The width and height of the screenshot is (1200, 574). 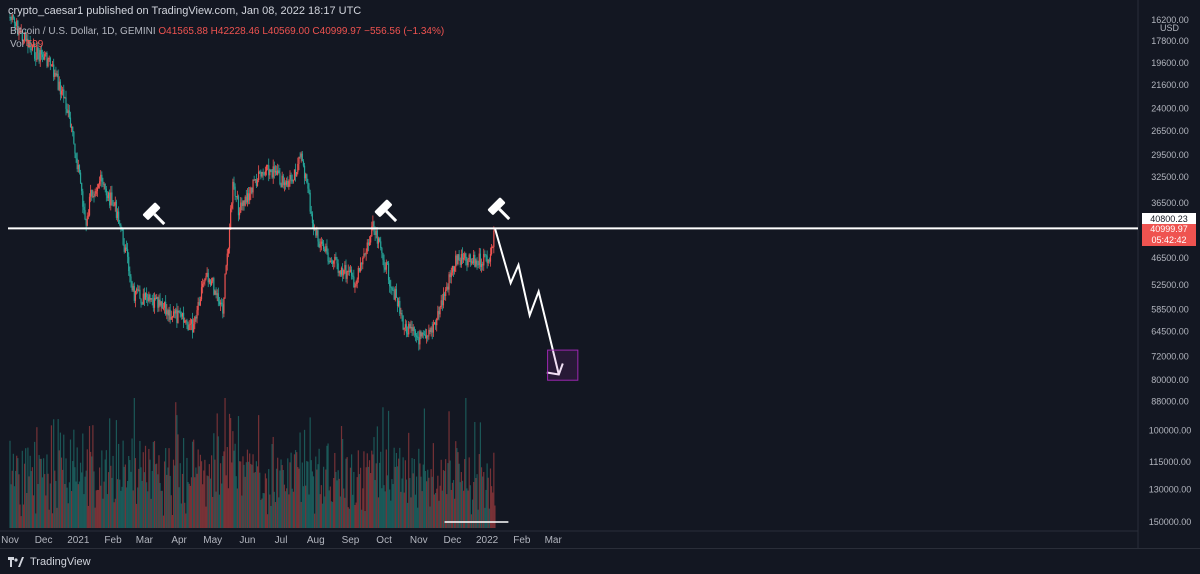 I want to click on price-tick-label: 17800.00, so click(x=1170, y=41).